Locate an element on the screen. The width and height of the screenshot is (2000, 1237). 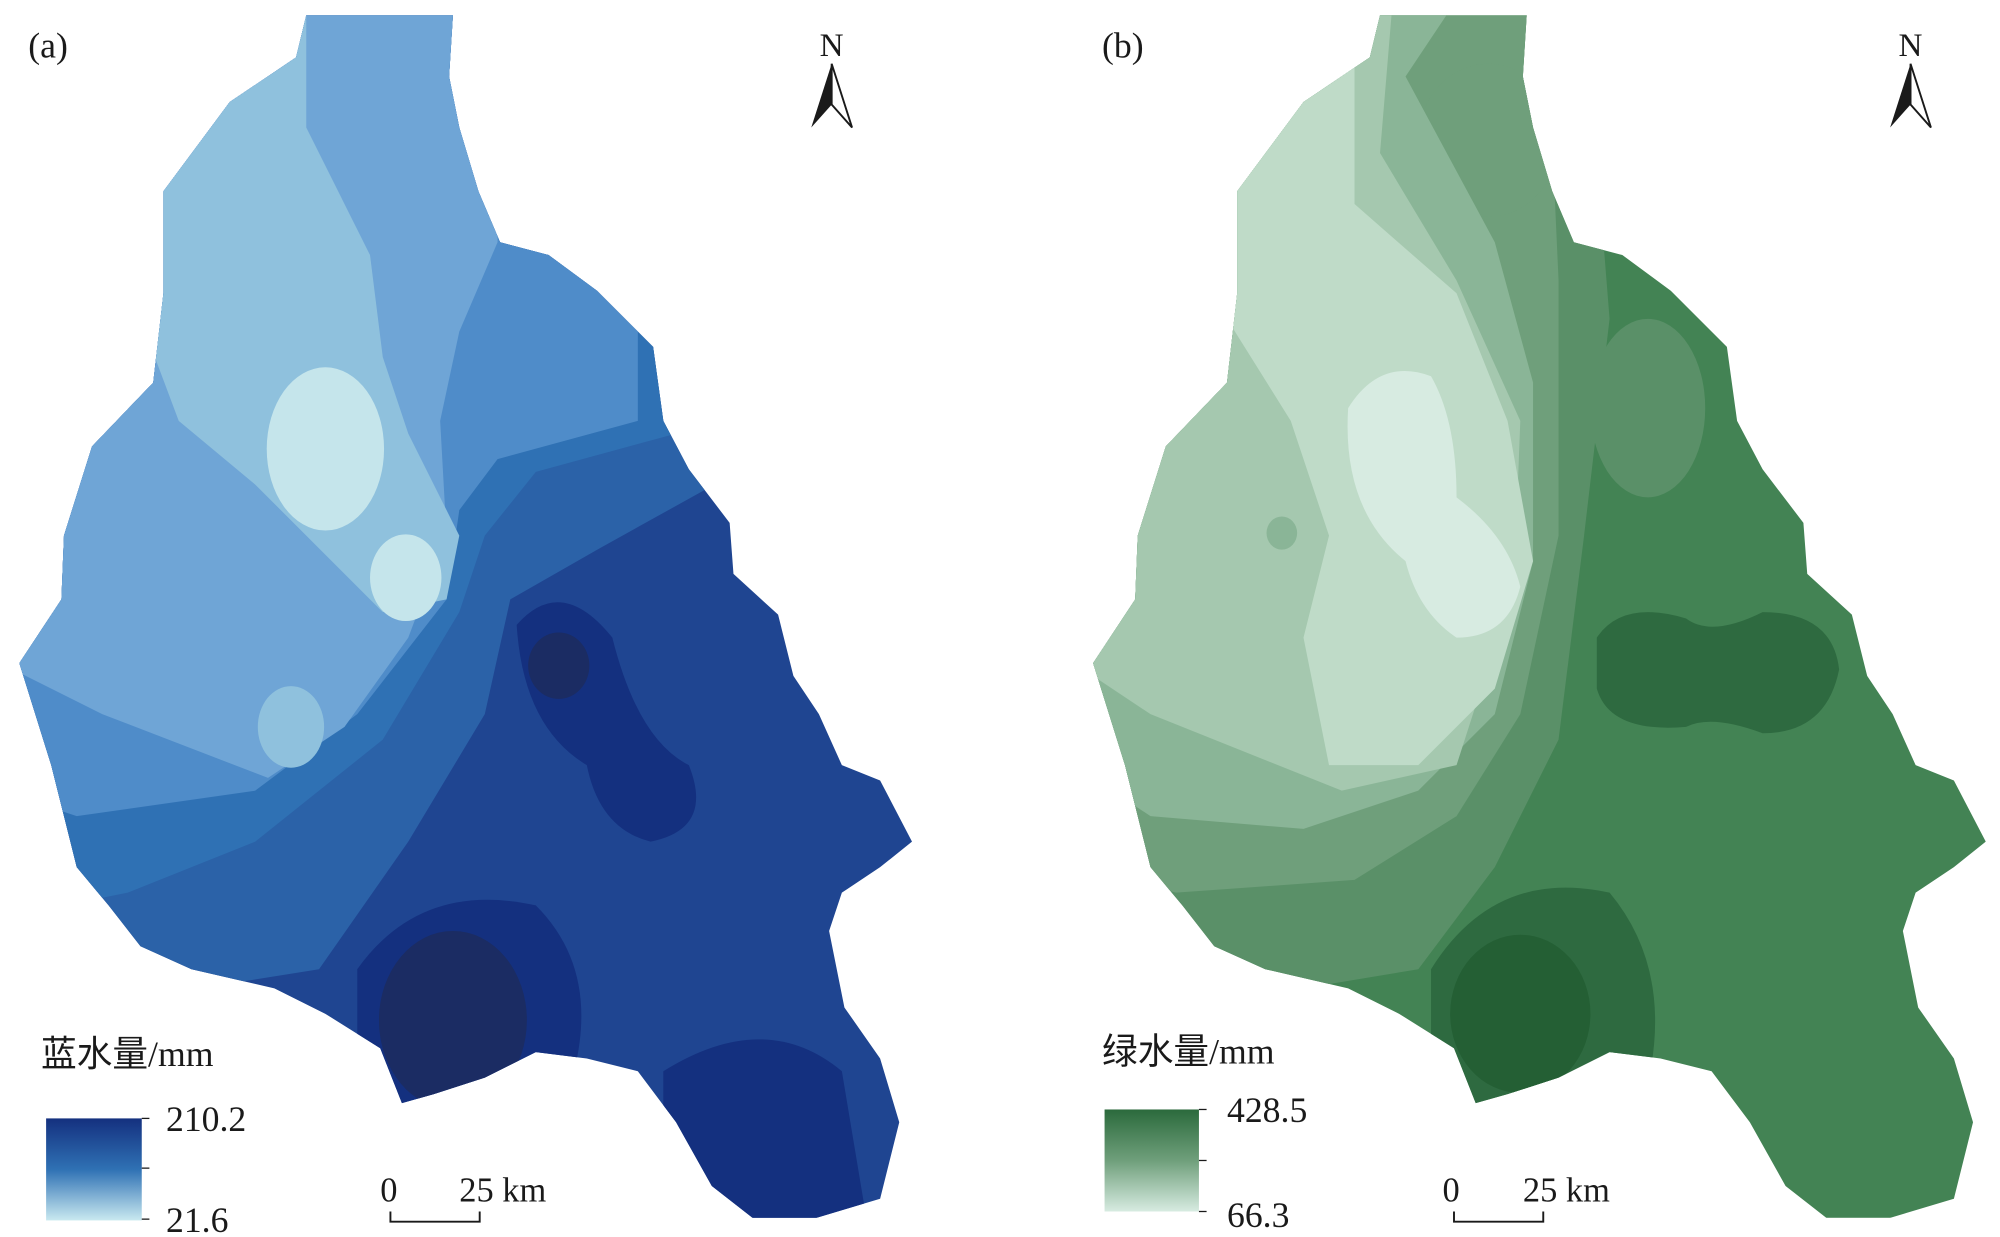
legend-min: 21.6 is located at coordinates (197, 1218).